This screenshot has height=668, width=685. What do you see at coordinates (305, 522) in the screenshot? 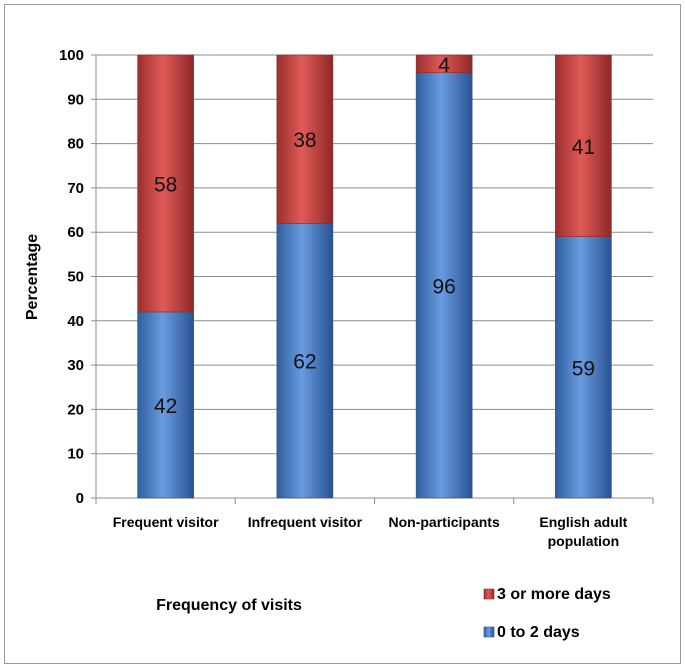
I see `x-category-label: Infrequent visitor` at bounding box center [305, 522].